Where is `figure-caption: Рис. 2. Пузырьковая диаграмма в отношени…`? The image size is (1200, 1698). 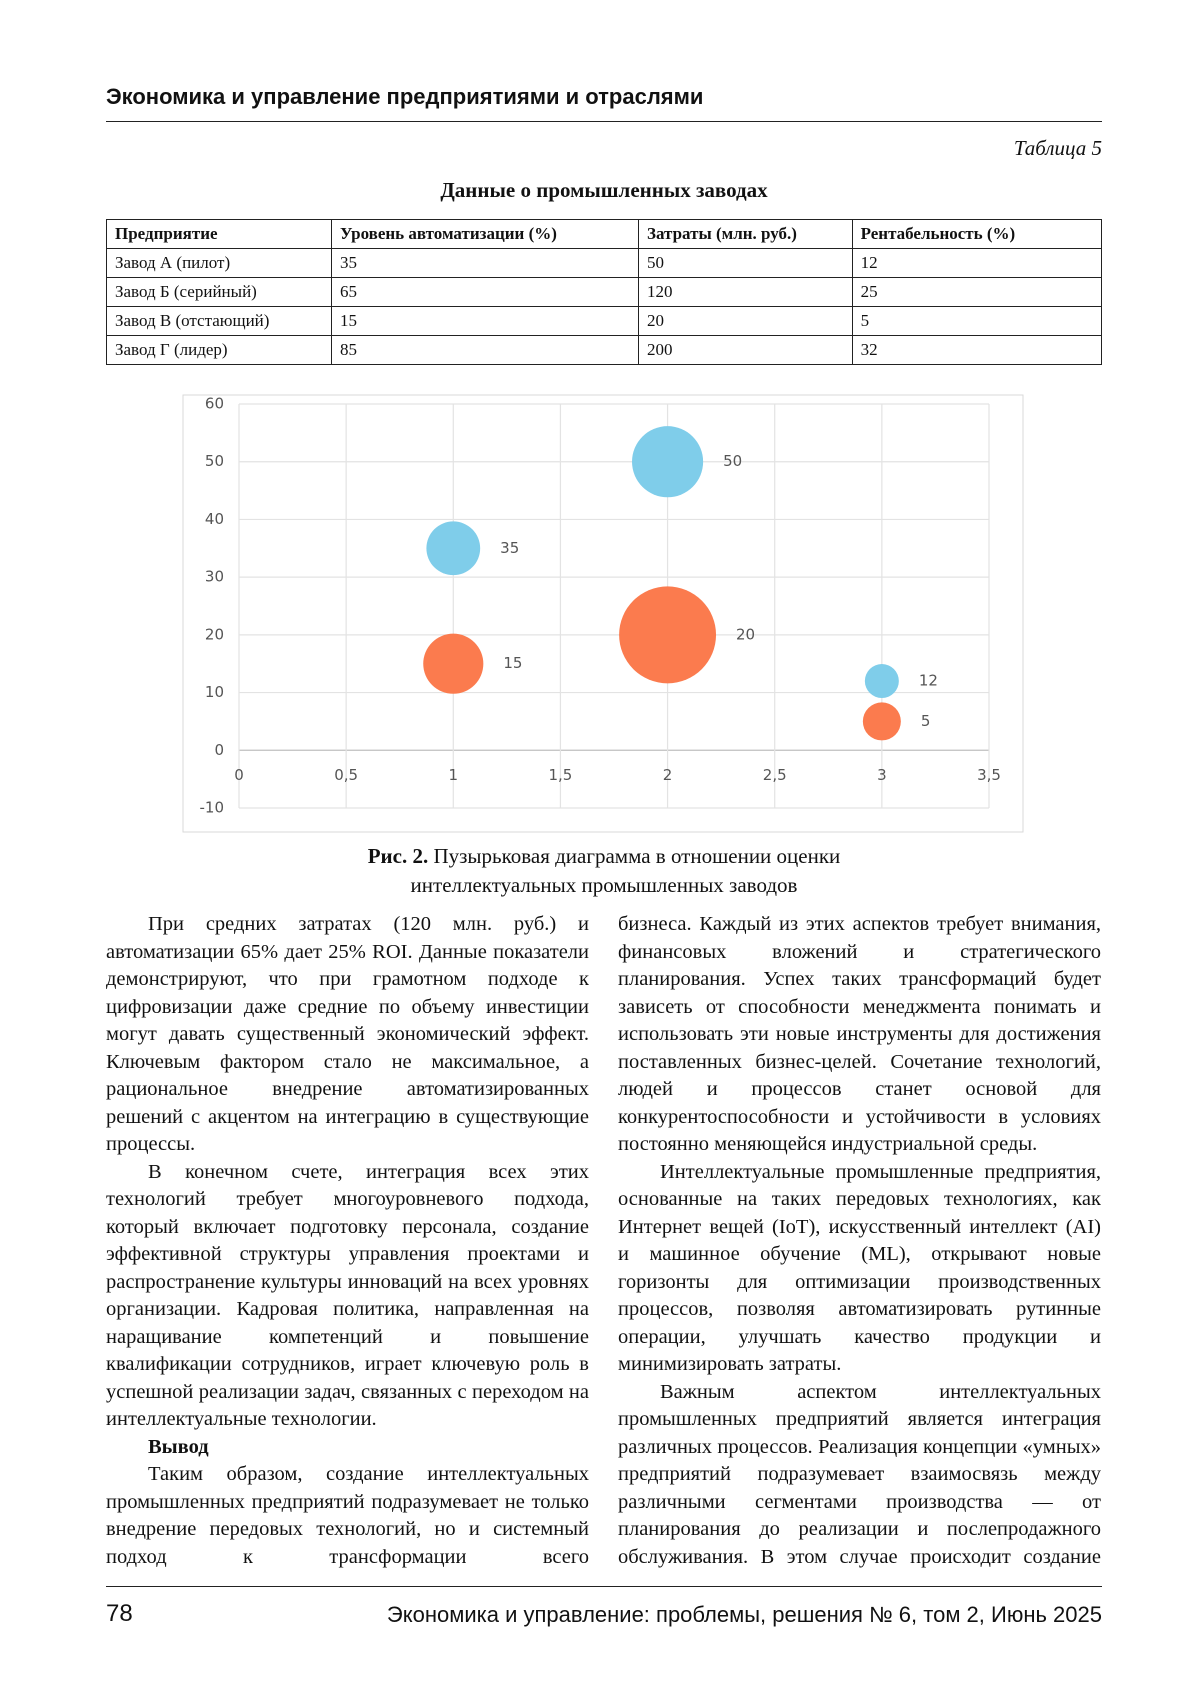 figure-caption: Рис. 2. Пузырьковая диаграмма в отношени… is located at coordinates (604, 871).